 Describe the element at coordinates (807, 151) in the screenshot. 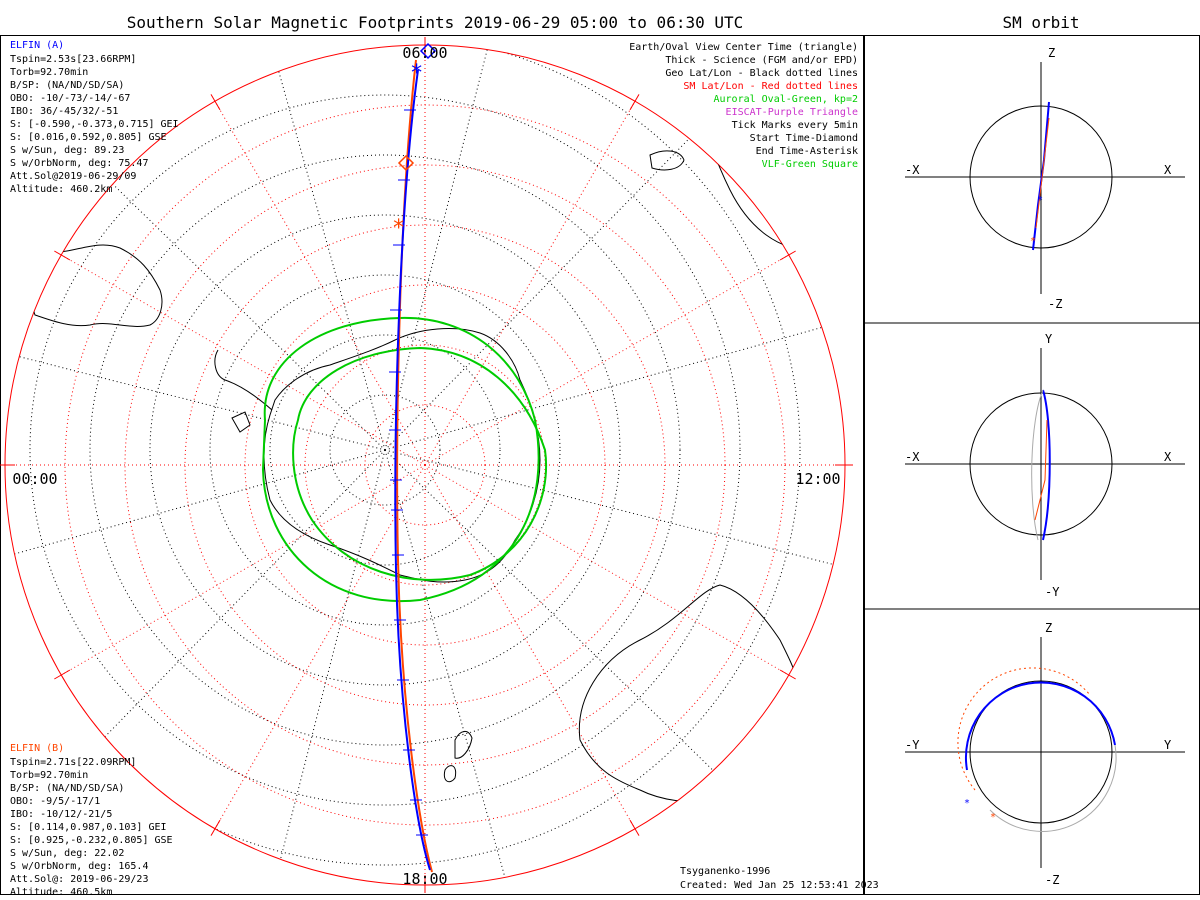

I see `legend-item: End Time-Asterisk` at that location.